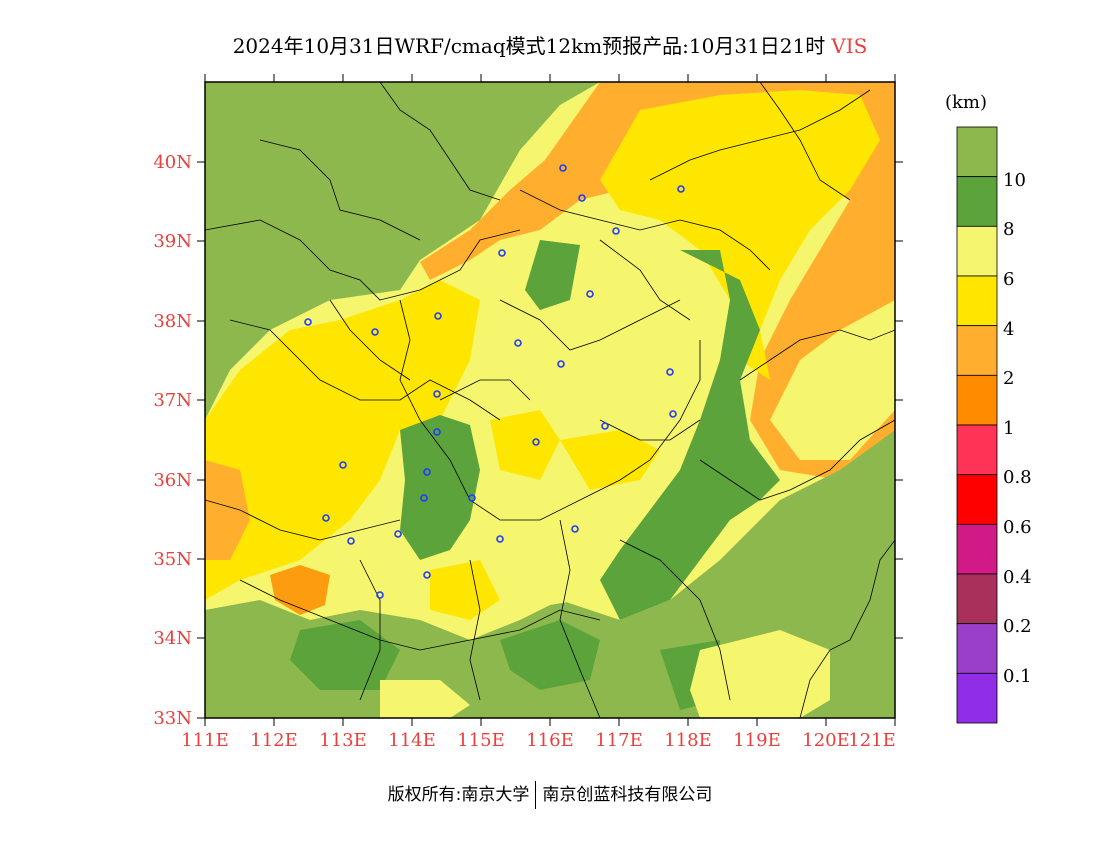 This screenshot has height=850, width=1100. What do you see at coordinates (274, 740) in the screenshot?
I see `lon-label-112e: 112E` at bounding box center [274, 740].